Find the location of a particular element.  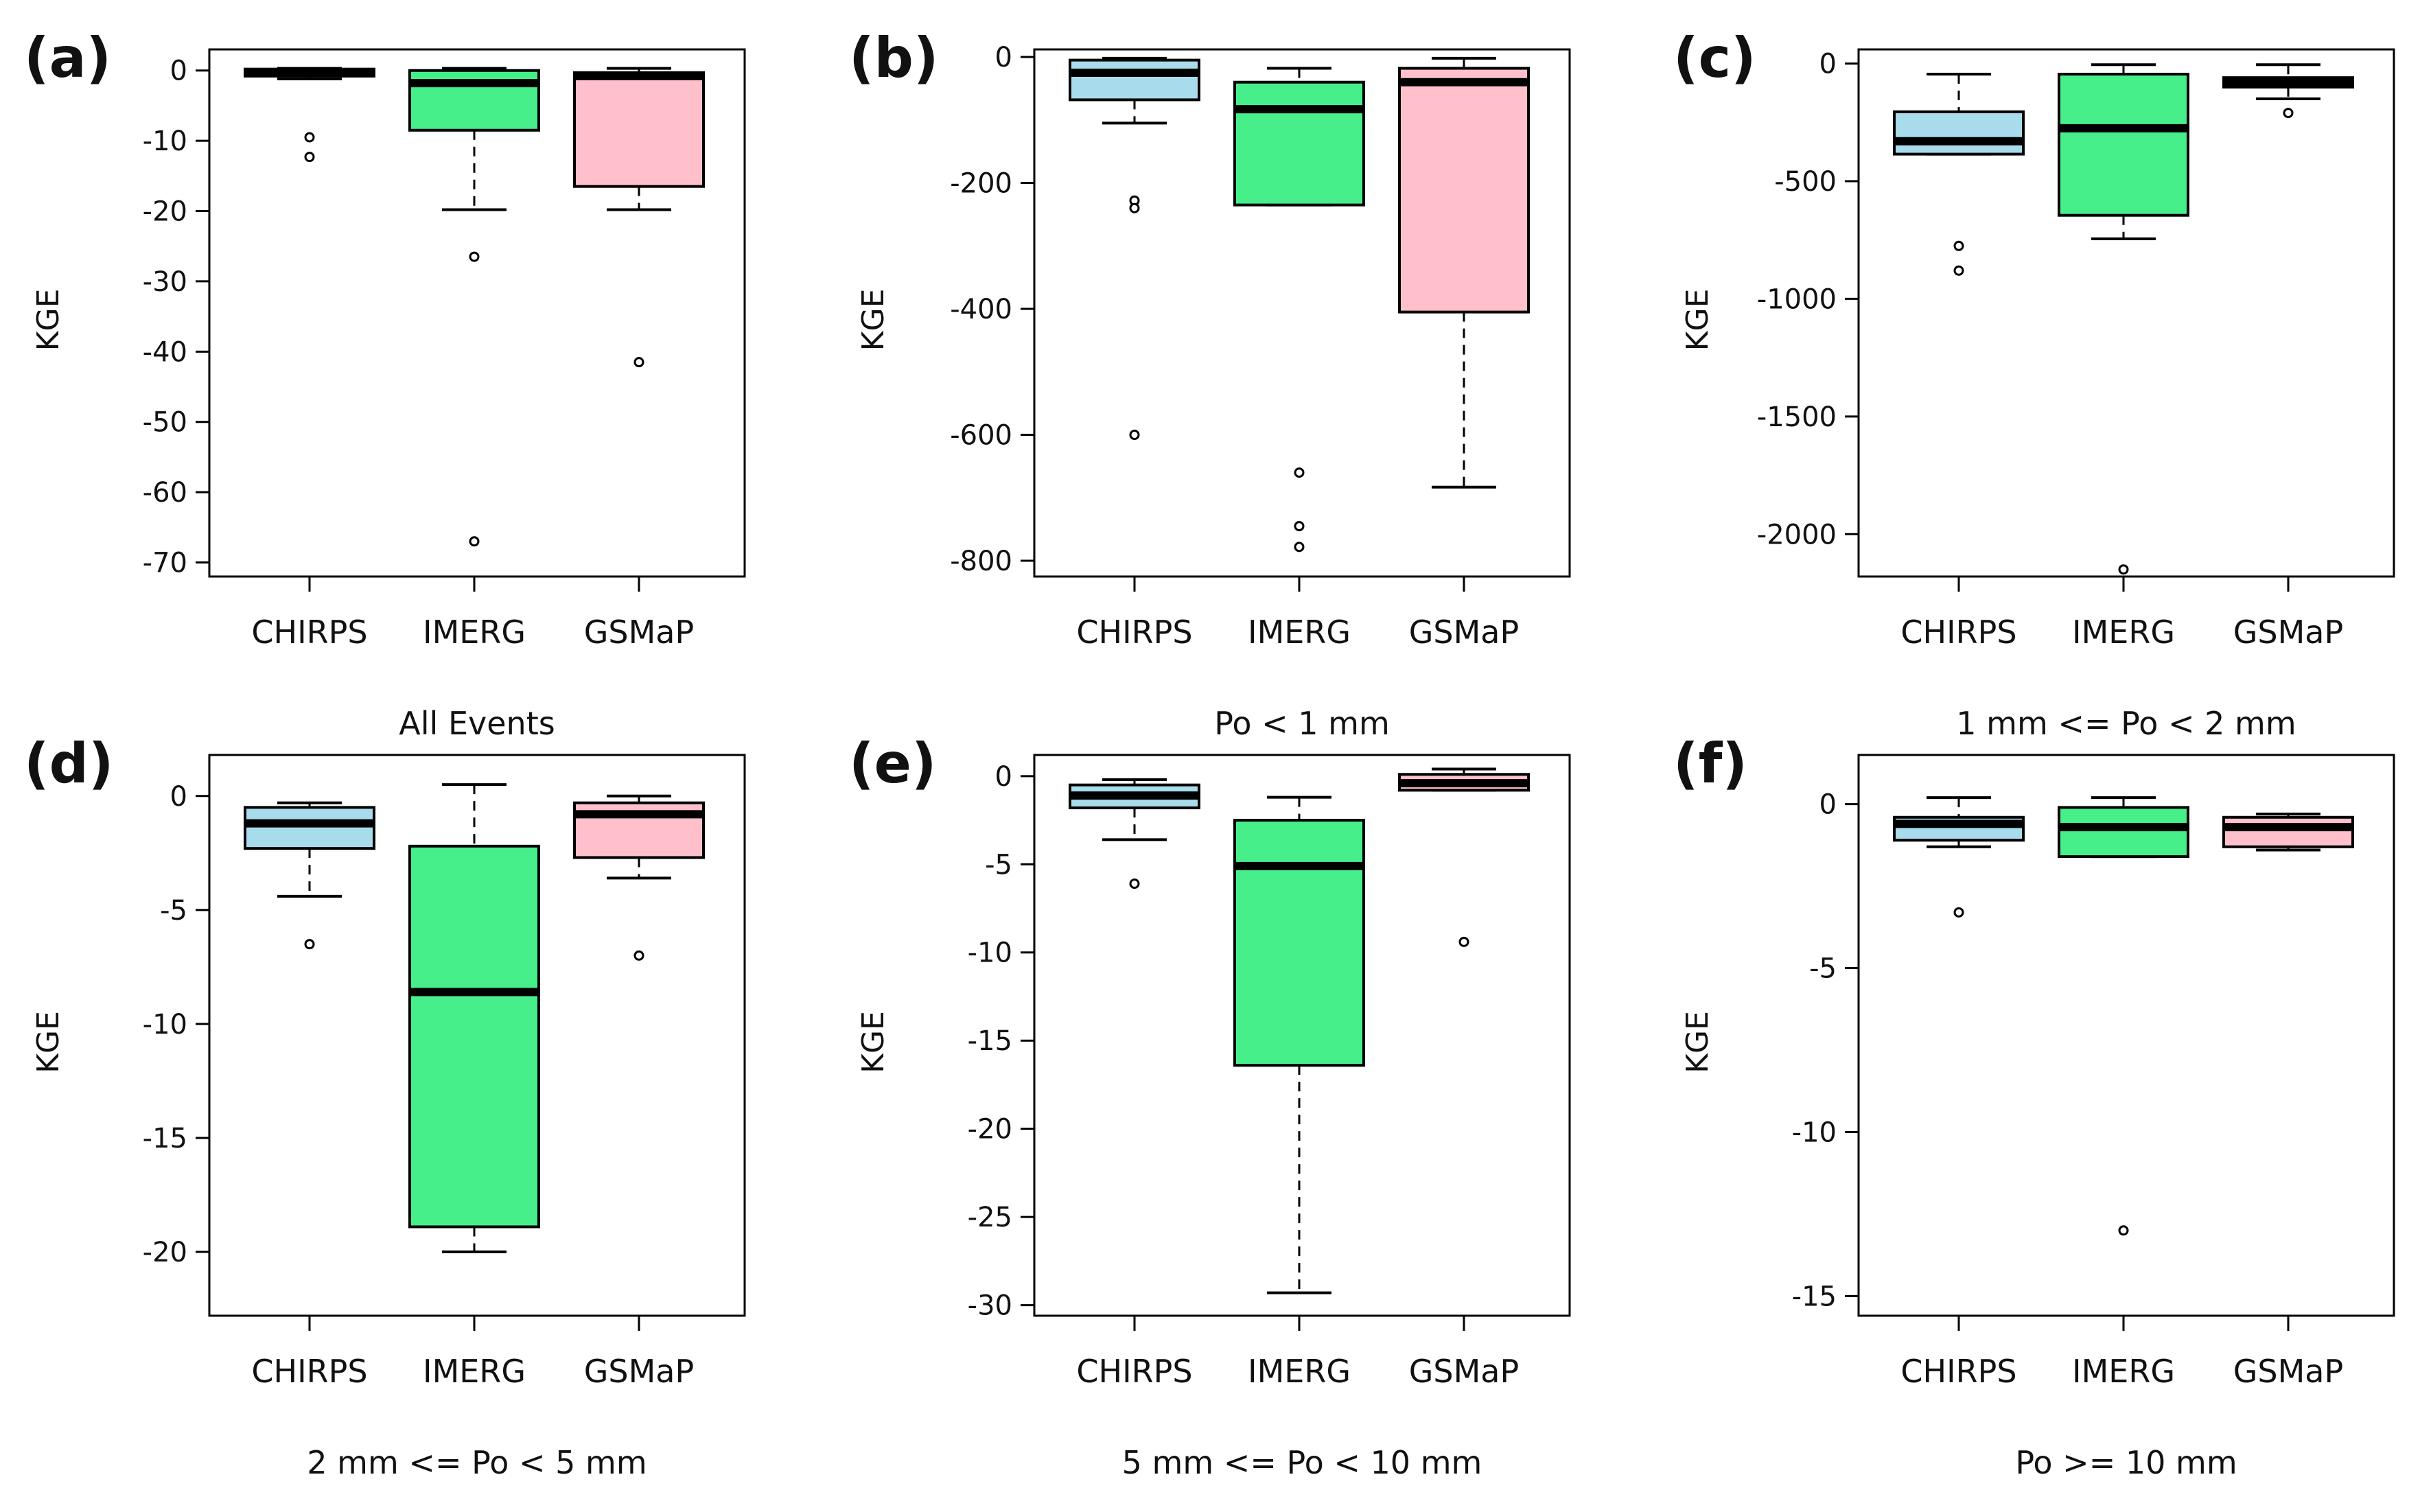

x-axis-label: All Events is located at coordinates (477, 724).